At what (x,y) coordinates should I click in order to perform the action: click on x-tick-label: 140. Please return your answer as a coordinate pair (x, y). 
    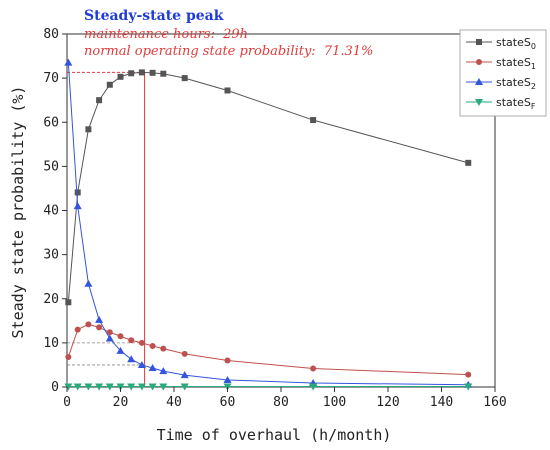
    Looking at the image, I should click on (441, 402).